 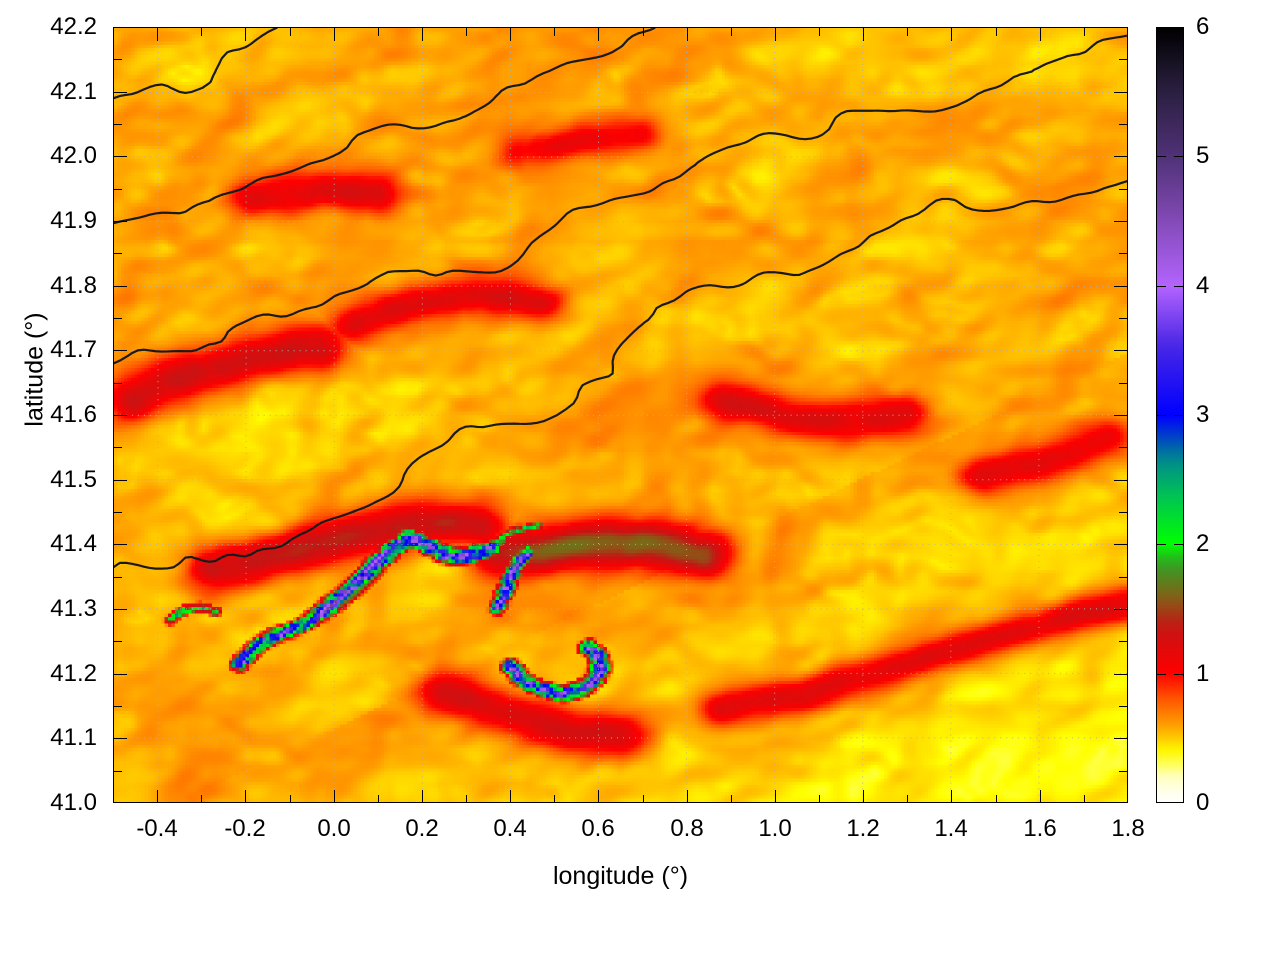 What do you see at coordinates (1203, 802) in the screenshot?
I see `colorbar-tick-label: 0` at bounding box center [1203, 802].